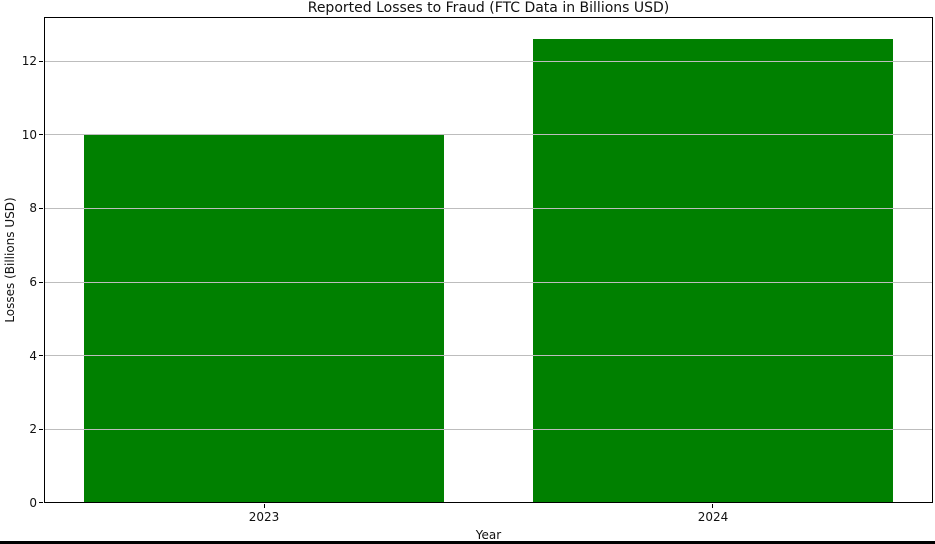 Image resolution: width=935 pixels, height=544 pixels. Describe the element at coordinates (33, 282) in the screenshot. I see `y-tick-label-6: 6` at that location.